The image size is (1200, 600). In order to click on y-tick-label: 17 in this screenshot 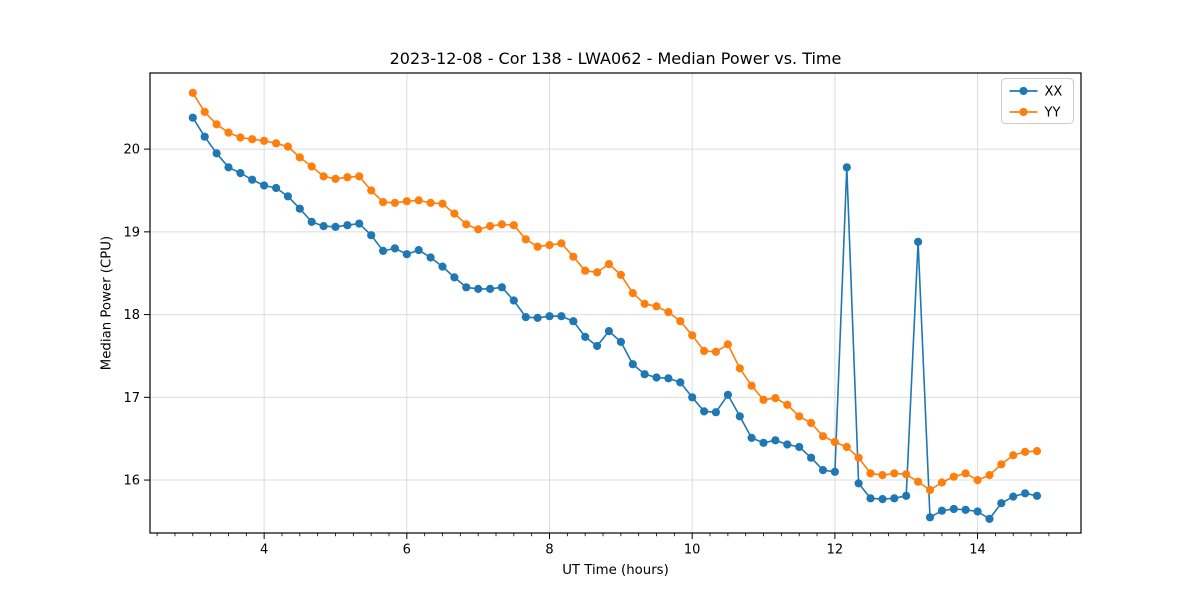, I will do `click(131, 398)`.